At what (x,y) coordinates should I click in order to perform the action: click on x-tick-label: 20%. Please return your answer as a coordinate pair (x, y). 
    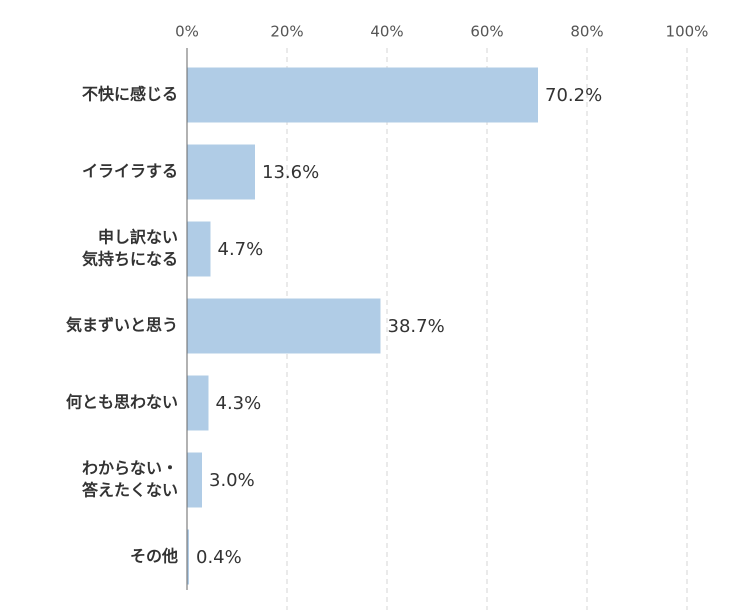
    Looking at the image, I should click on (286, 32).